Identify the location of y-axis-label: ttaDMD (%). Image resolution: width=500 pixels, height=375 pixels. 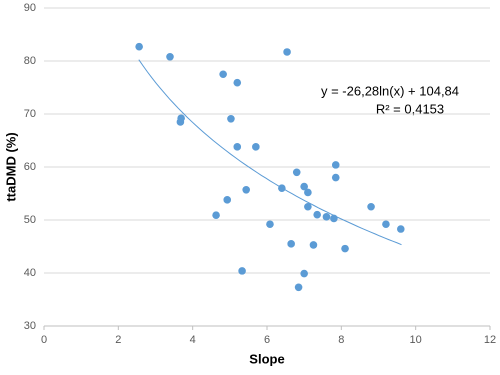
(10, 166).